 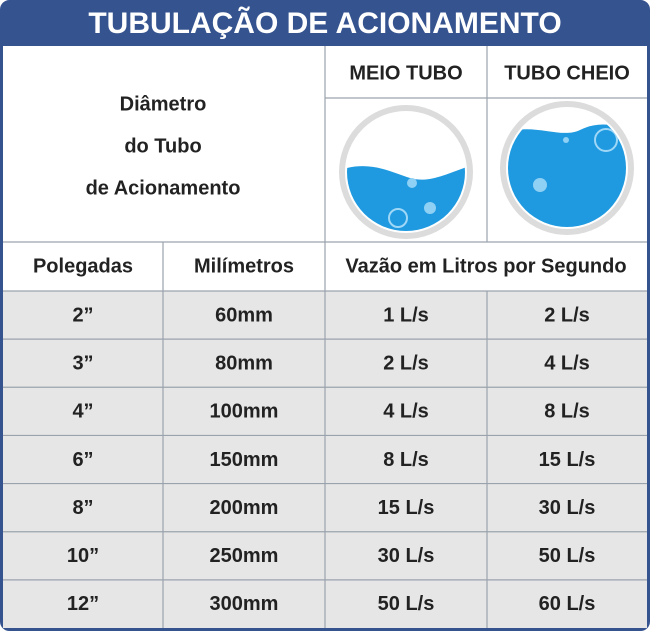 I want to click on cell: 100mm, so click(x=244, y=412).